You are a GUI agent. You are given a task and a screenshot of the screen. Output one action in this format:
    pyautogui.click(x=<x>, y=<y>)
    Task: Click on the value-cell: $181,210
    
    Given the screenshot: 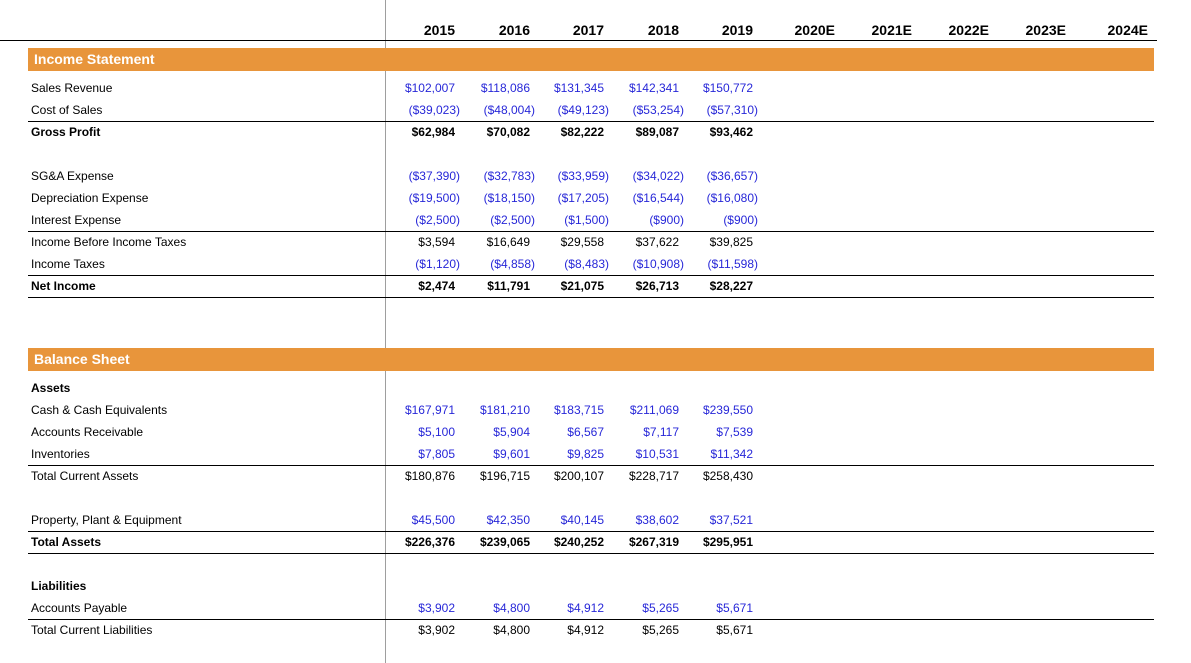 What is the action you would take?
    pyautogui.click(x=504, y=410)
    